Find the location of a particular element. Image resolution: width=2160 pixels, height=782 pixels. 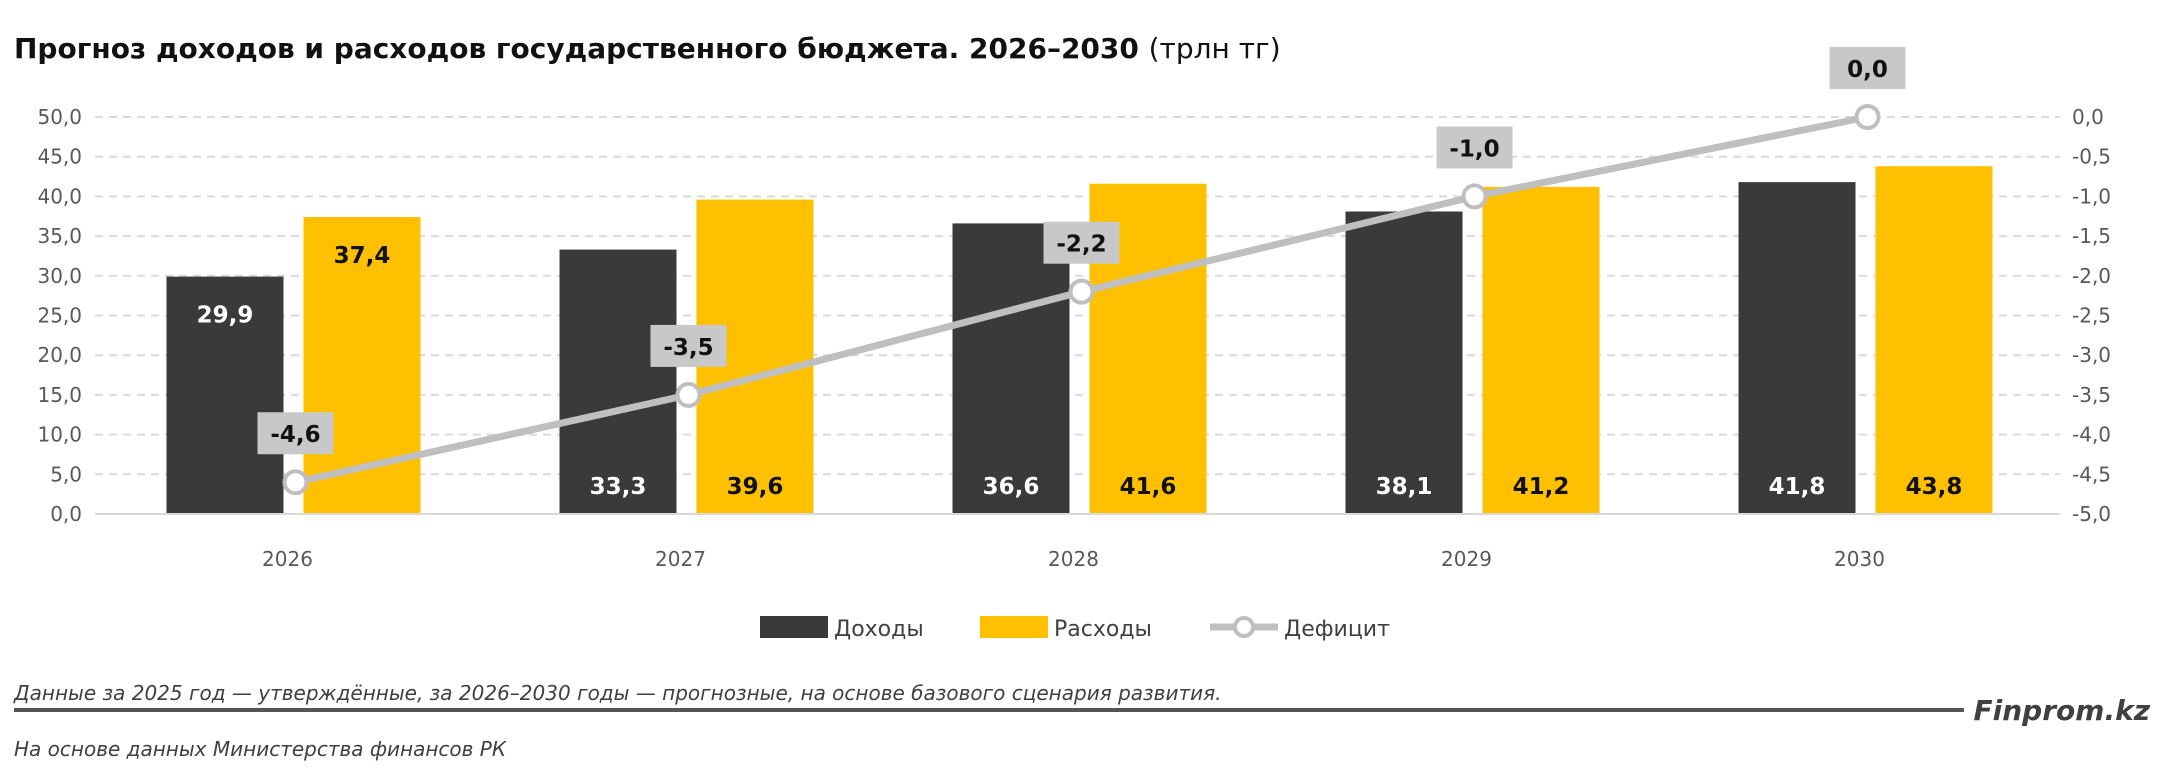

right-axis-tick: -1,5 is located at coordinates (2091, 236).